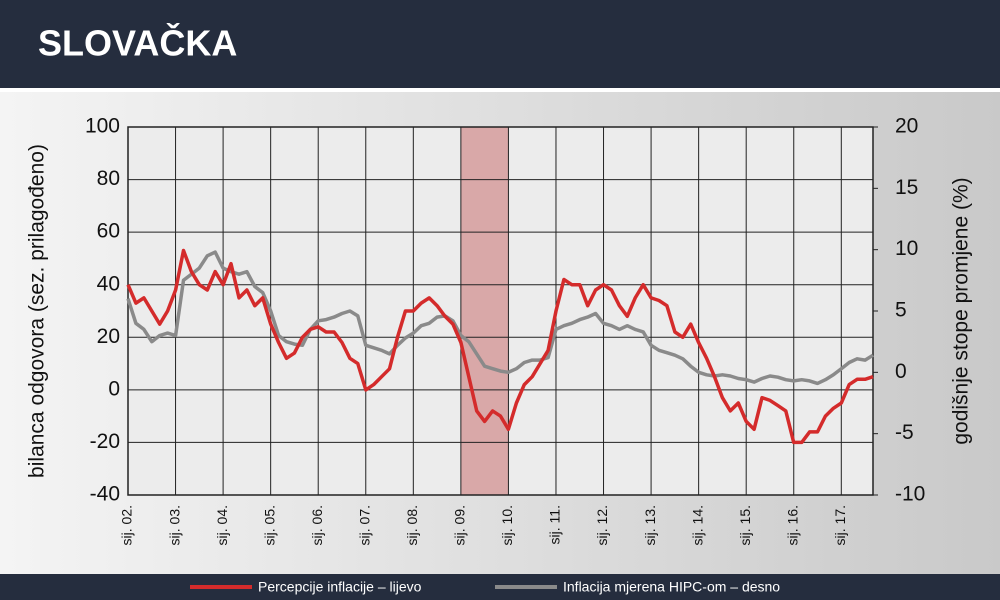  I want to click on x-tick-label: sij. 02., so click(127, 525).